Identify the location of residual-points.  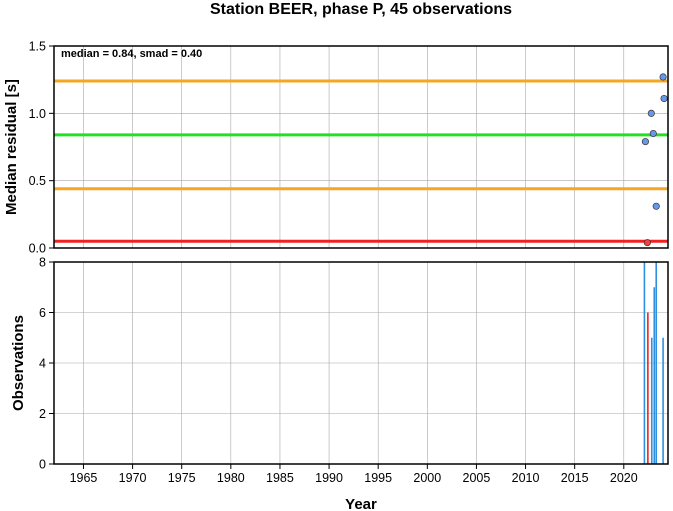
(654, 160).